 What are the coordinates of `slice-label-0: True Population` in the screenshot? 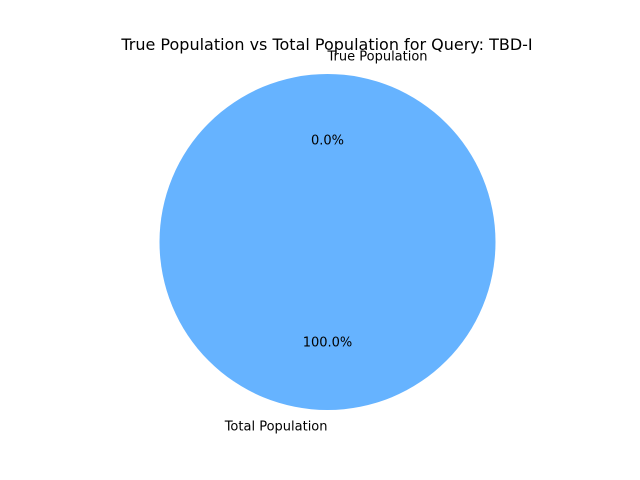 It's located at (377, 57).